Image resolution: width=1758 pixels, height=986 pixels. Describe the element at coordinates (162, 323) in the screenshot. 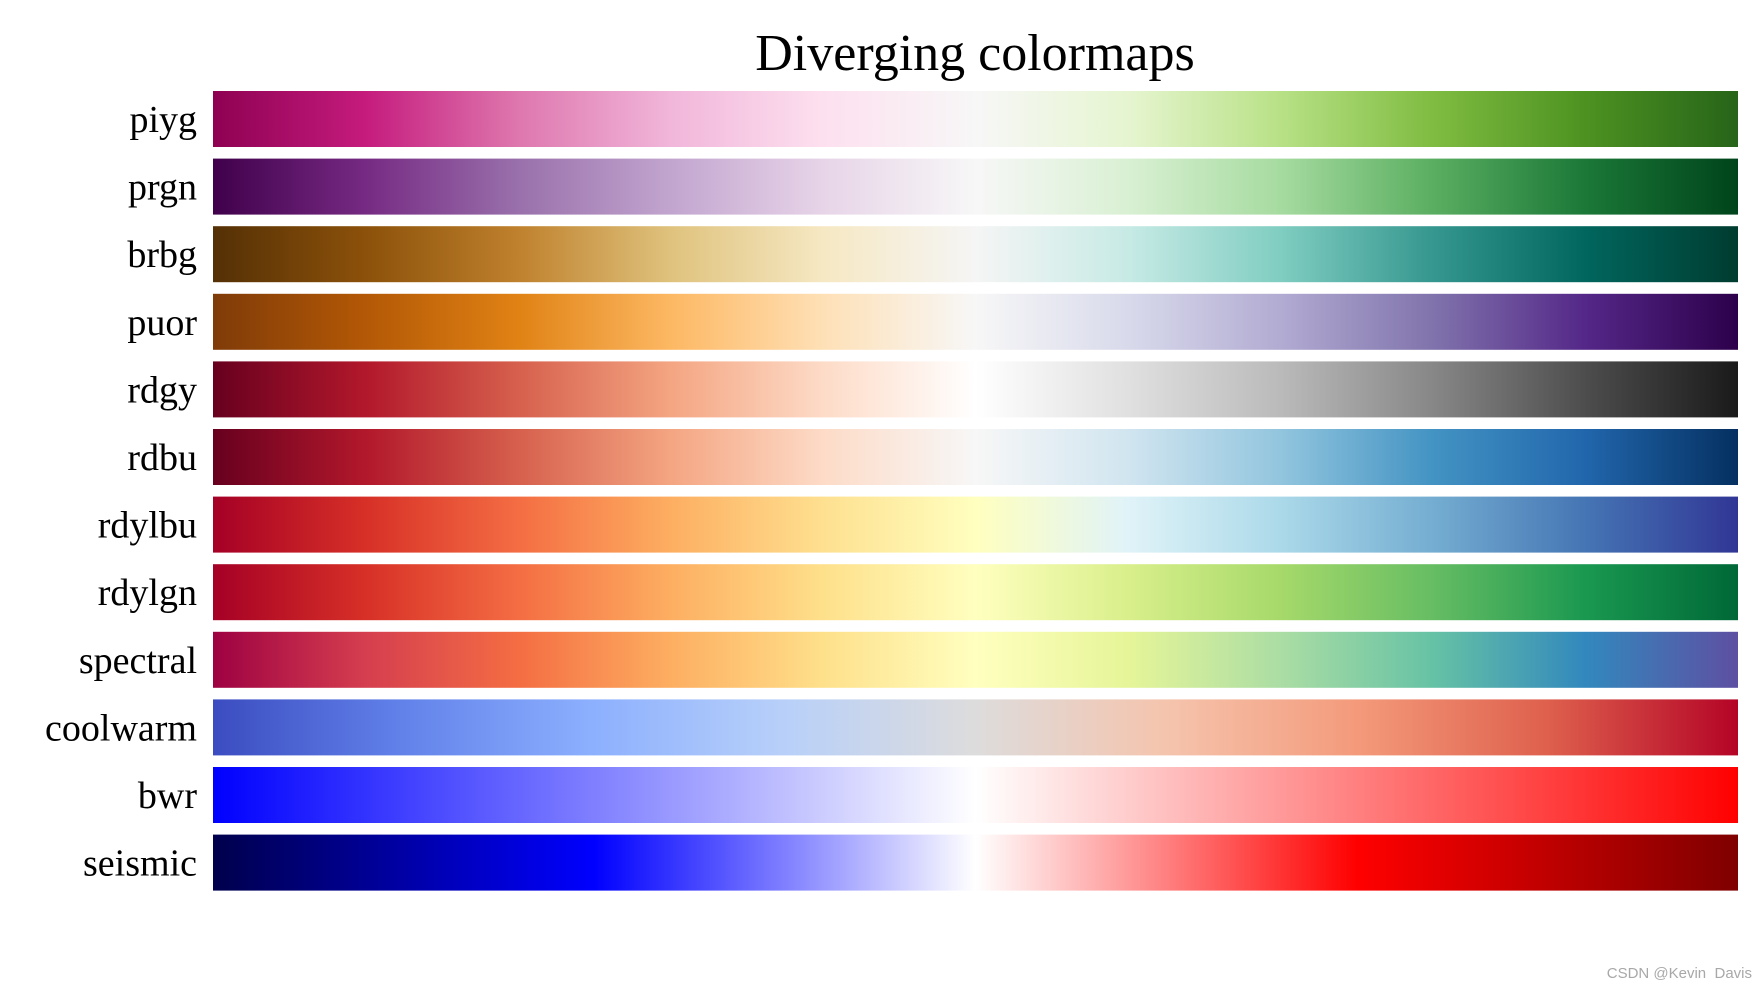

I see `colormap-label: puor` at that location.